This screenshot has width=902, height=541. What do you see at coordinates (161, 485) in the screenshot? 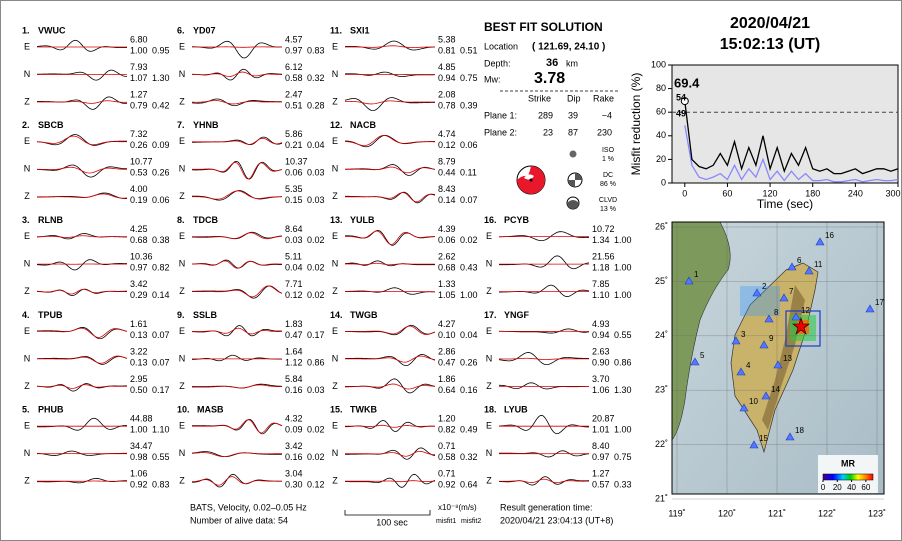
I see `misfit2: 0.83` at bounding box center [161, 485].